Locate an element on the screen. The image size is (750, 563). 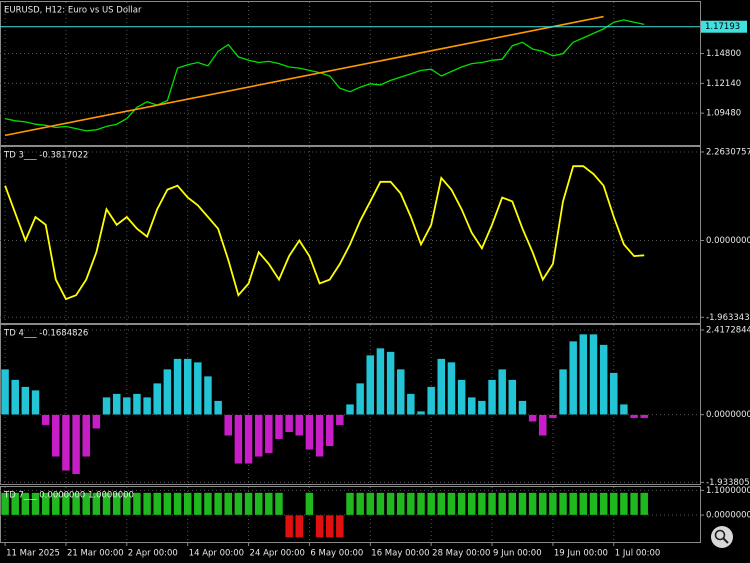
y-tick-label: 2.2630757 is located at coordinates (728, 152).